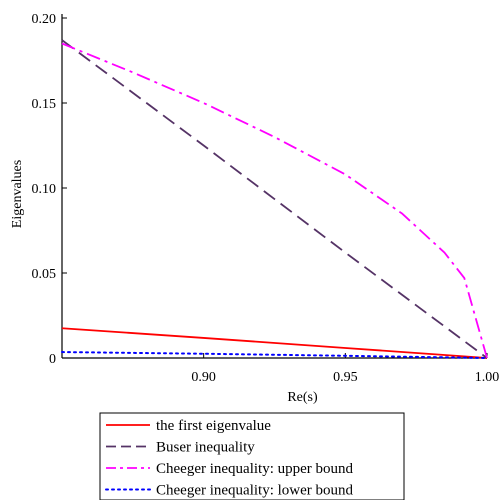 The width and height of the screenshot is (501, 500). I want to click on y-tick-label: 0.20, so click(44, 19).